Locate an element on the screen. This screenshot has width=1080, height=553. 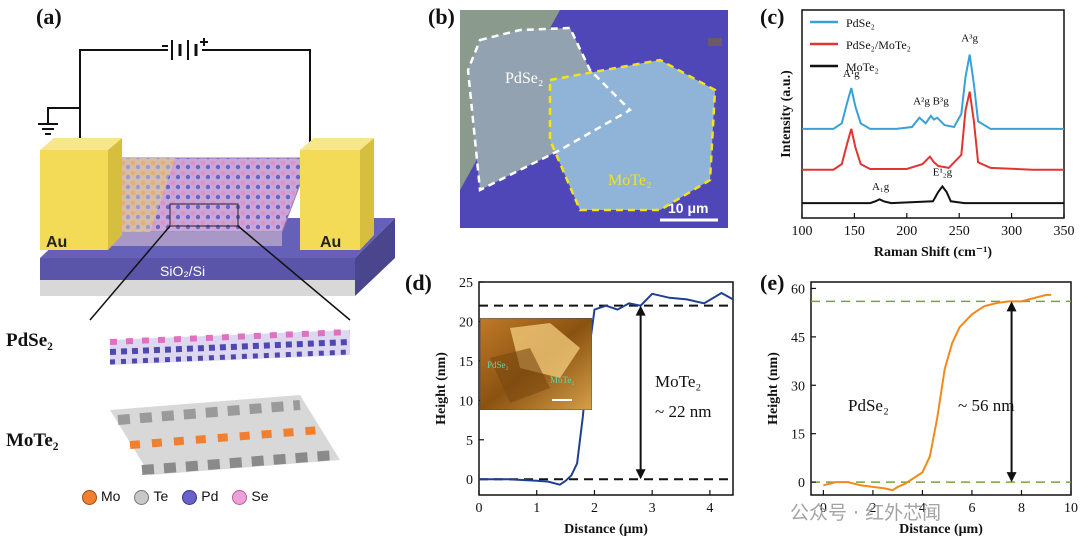
inset-label-pdse2: PdSe₂ is located at coordinates (498, 365).